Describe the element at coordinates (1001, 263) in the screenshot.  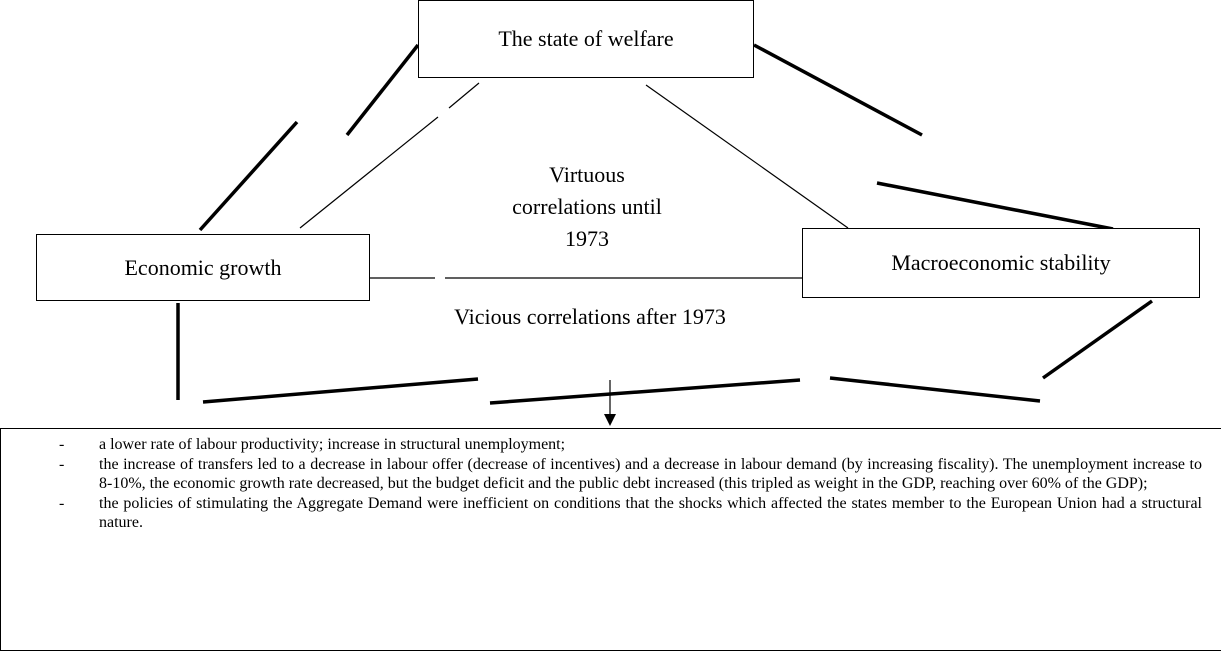
I see `node: Macroeconomic stability` at that location.